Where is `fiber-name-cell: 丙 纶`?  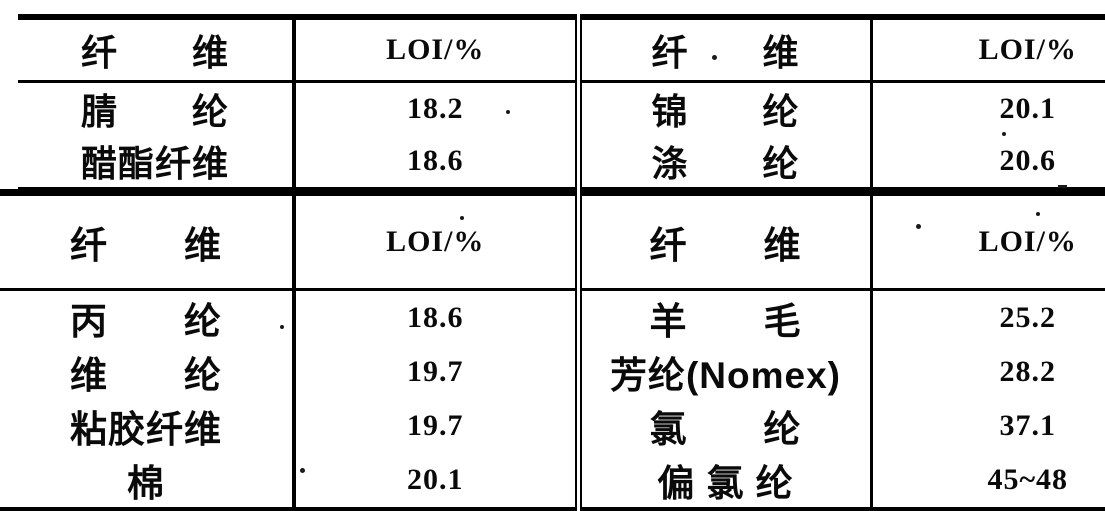
fiber-name-cell: 丙 纶 is located at coordinates (146, 321).